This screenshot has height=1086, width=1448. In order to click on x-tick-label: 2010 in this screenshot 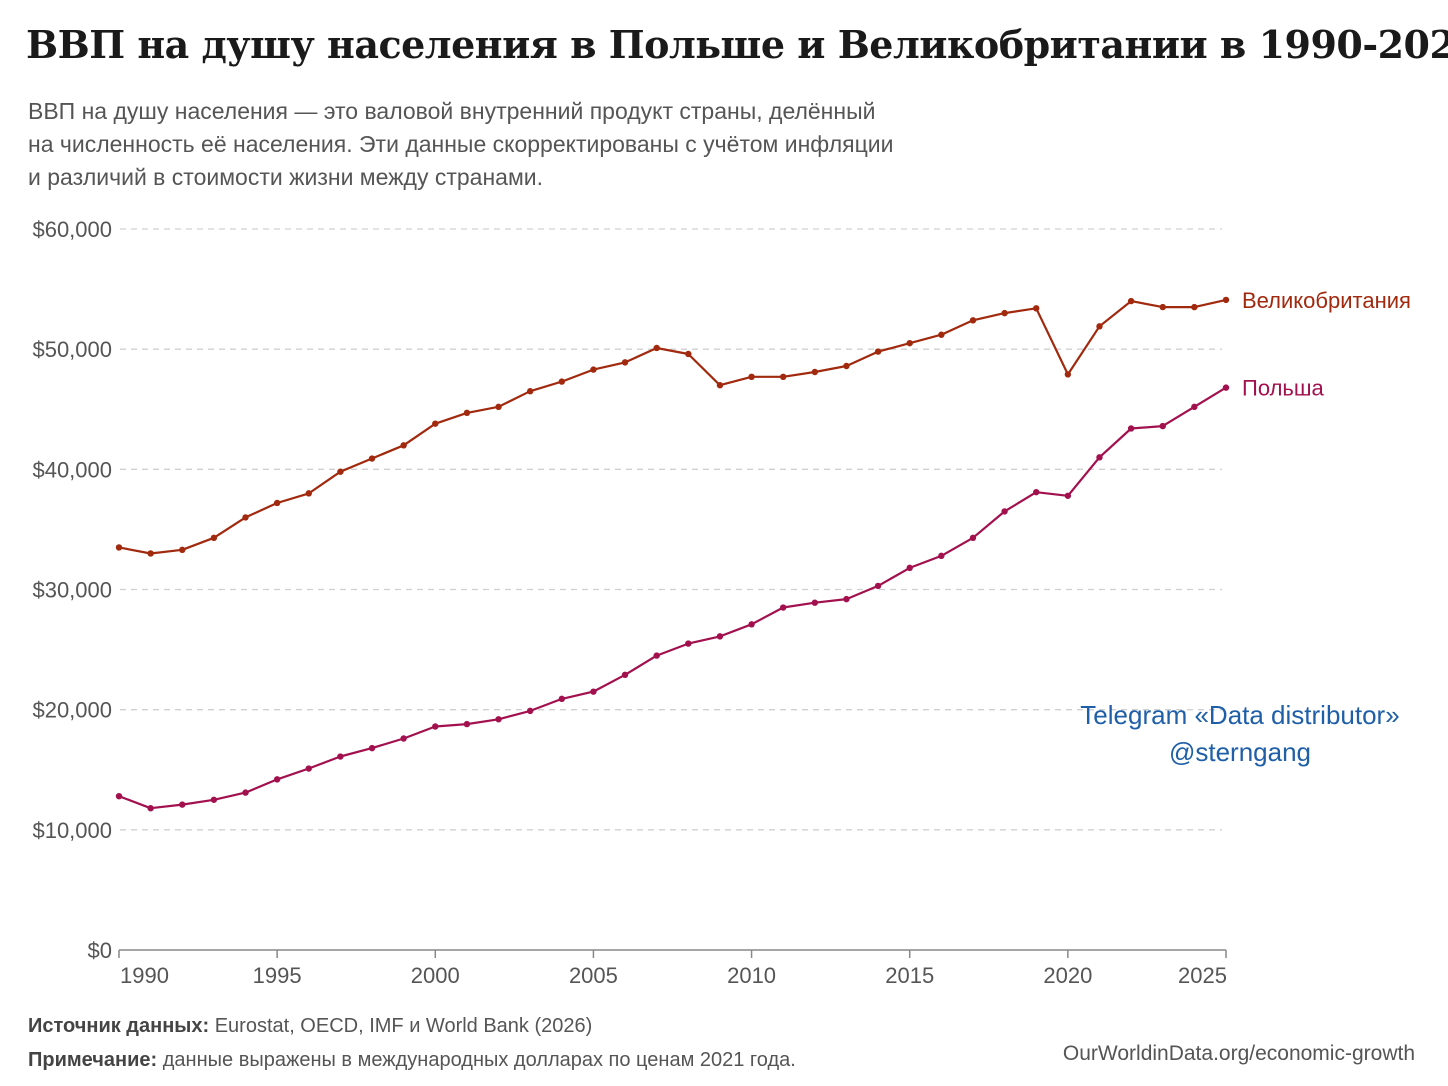, I will do `click(751, 975)`.